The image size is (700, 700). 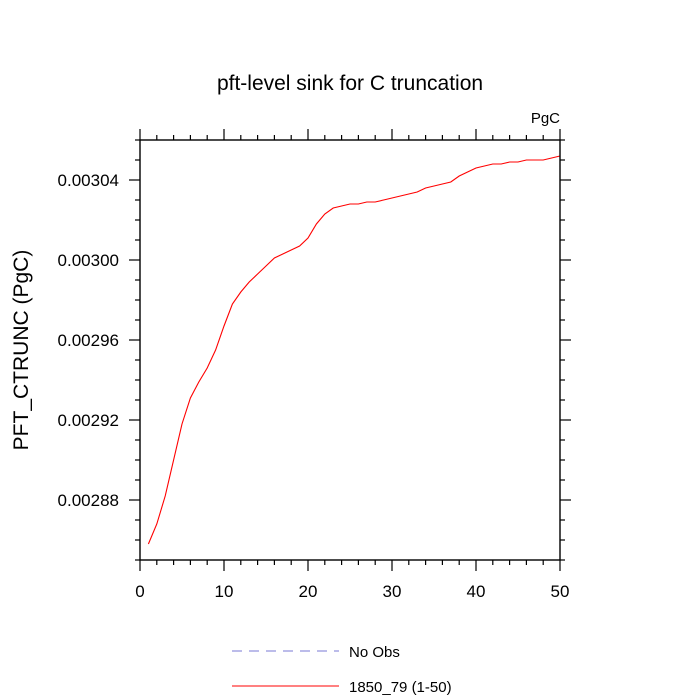 I want to click on y-tick-label: 0.00304, so click(x=88, y=180).